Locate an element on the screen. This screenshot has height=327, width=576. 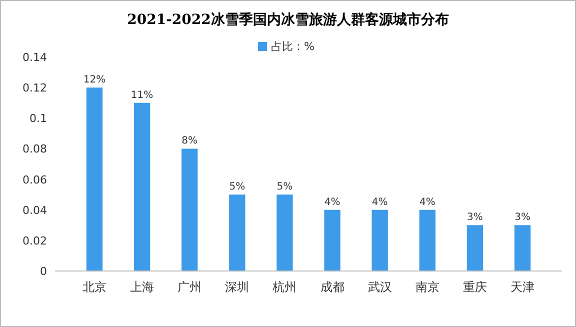
y-tick-label: 0.04 is located at coordinates (34, 210).